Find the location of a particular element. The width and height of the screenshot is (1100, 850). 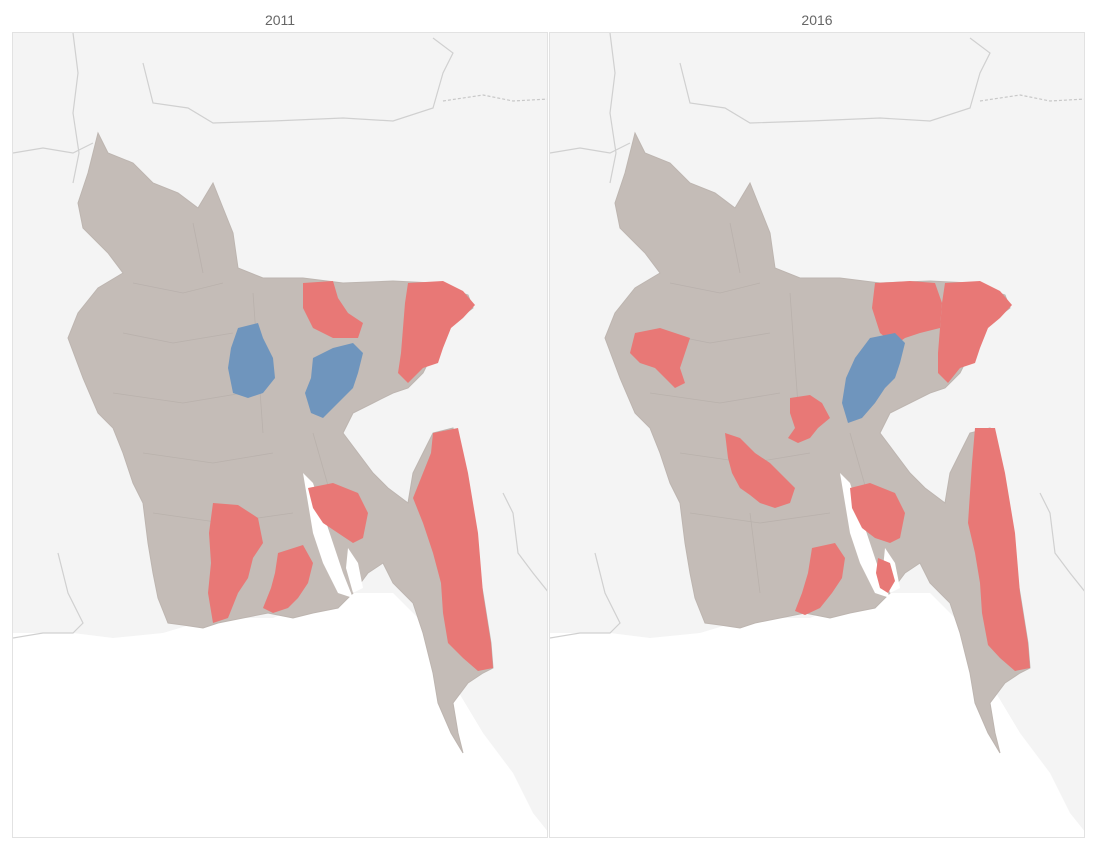

panel-title-2011: 2011 is located at coordinates (280, 20).